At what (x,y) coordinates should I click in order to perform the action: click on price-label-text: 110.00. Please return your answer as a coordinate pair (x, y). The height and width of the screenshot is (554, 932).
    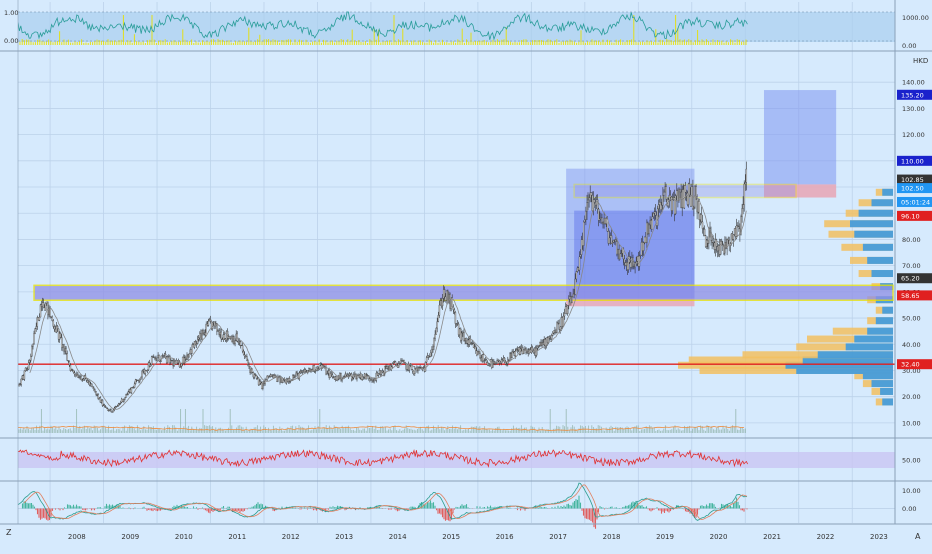
    Looking at the image, I should click on (912, 161).